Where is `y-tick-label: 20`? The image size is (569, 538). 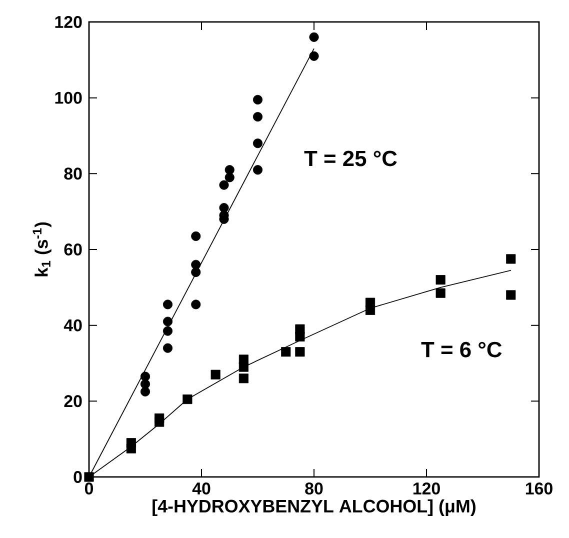 y-tick-label: 20 is located at coordinates (73, 401).